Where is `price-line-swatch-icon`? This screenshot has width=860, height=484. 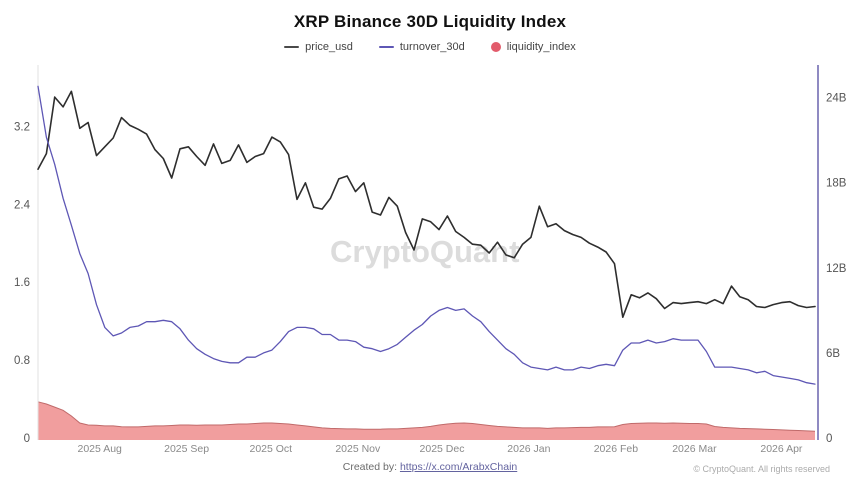
price-line-swatch-icon is located at coordinates (292, 47).